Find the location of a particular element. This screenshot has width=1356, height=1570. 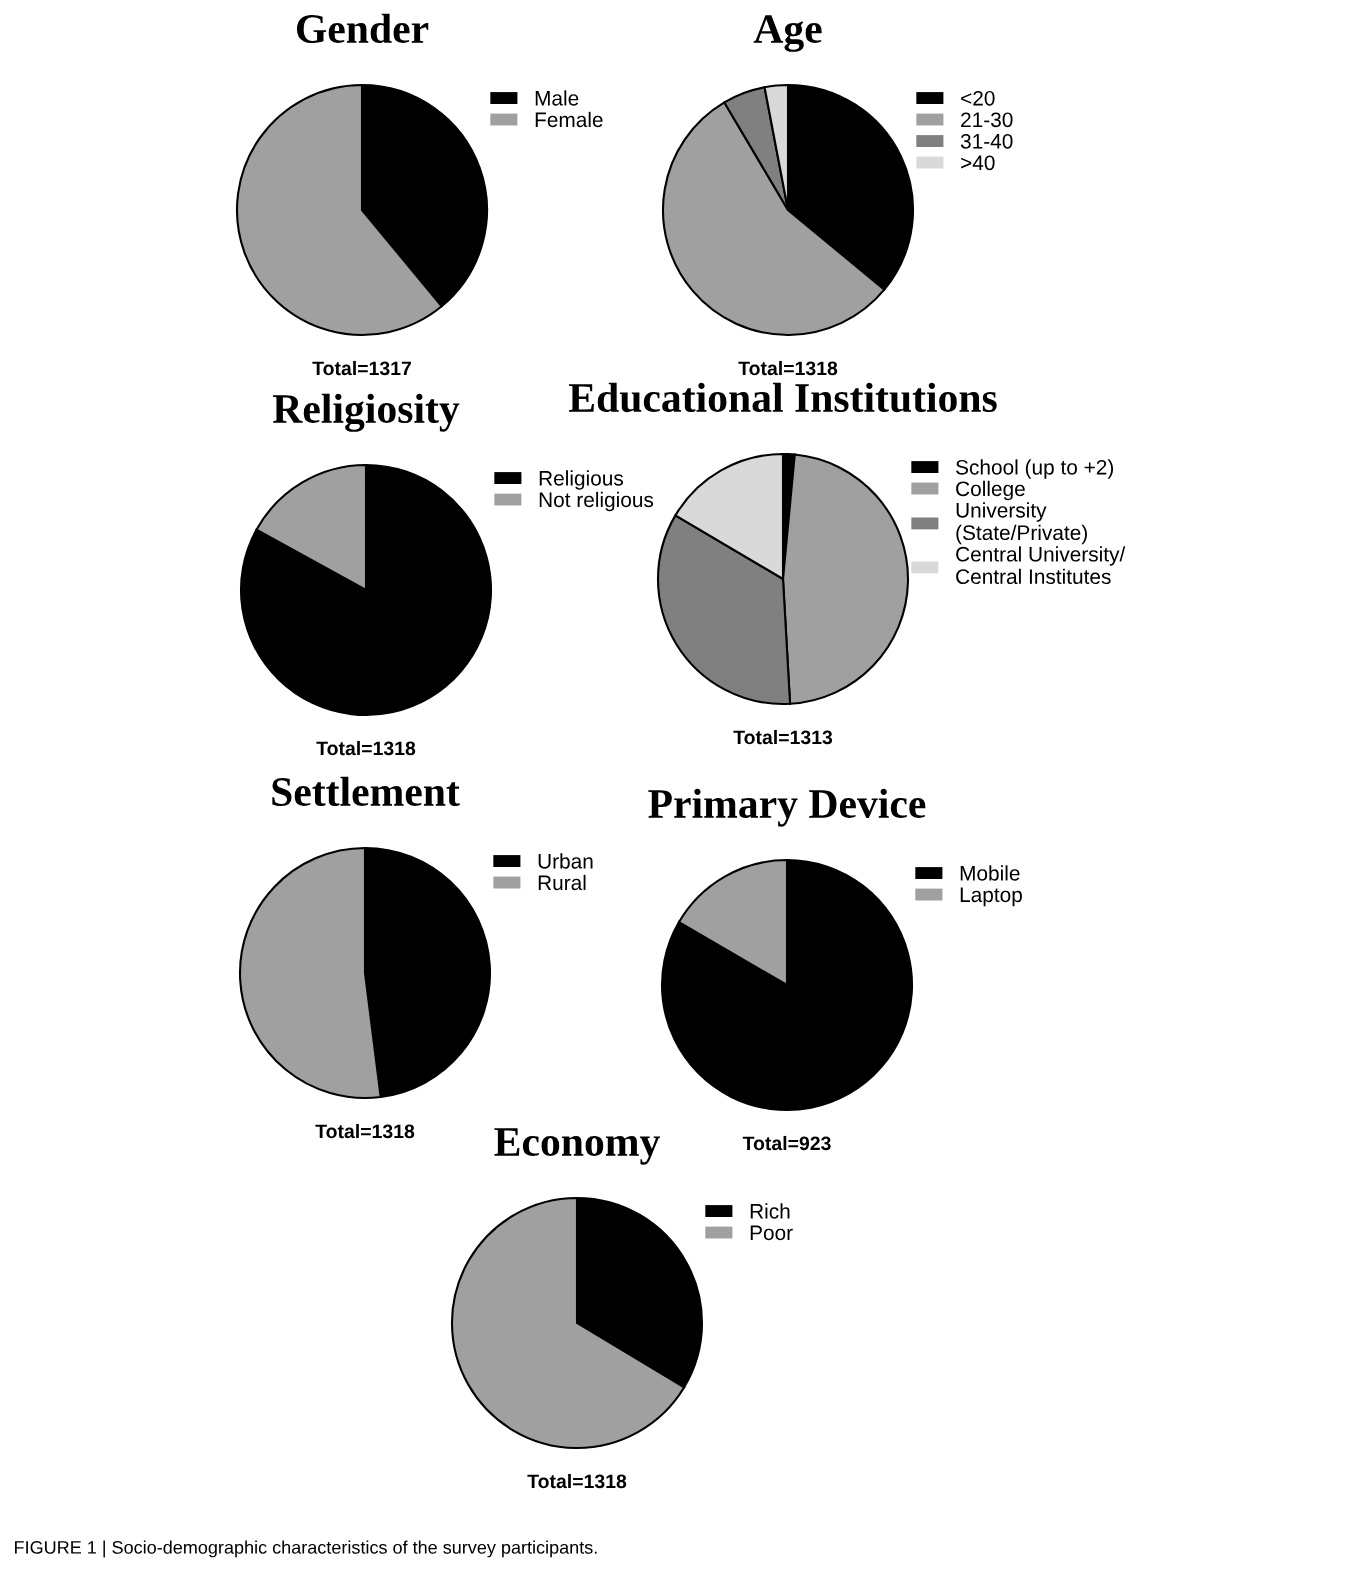

legend-label: Laptop is located at coordinates (991, 897).